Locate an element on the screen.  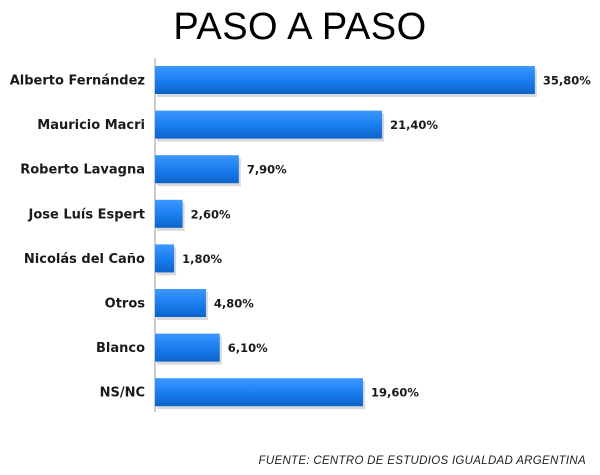
category-label: Nicolás del Caño is located at coordinates (84, 259).